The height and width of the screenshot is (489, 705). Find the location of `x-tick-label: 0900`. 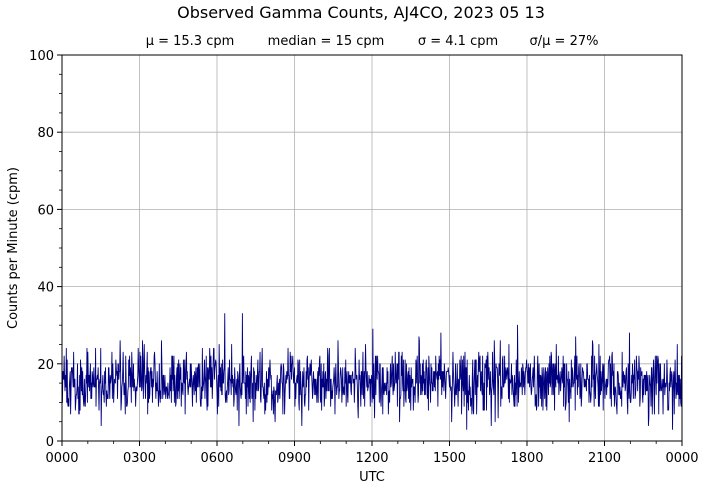

x-tick-label: 0900 is located at coordinates (294, 458).